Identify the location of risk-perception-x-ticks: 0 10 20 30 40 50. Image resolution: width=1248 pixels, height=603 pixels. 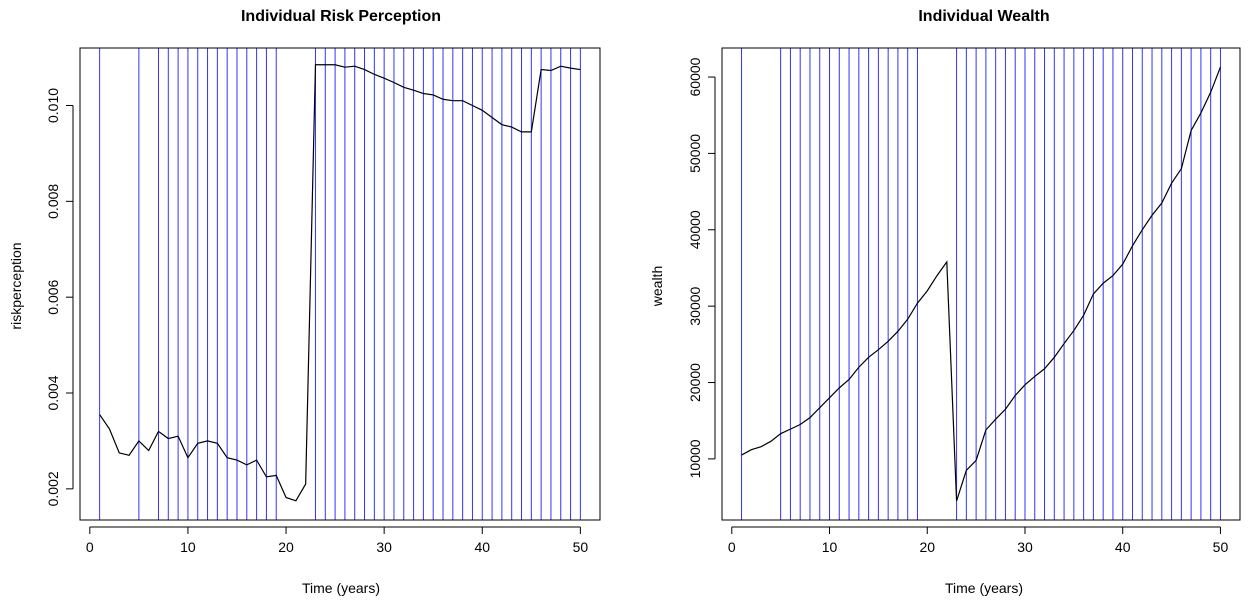
(337, 540).